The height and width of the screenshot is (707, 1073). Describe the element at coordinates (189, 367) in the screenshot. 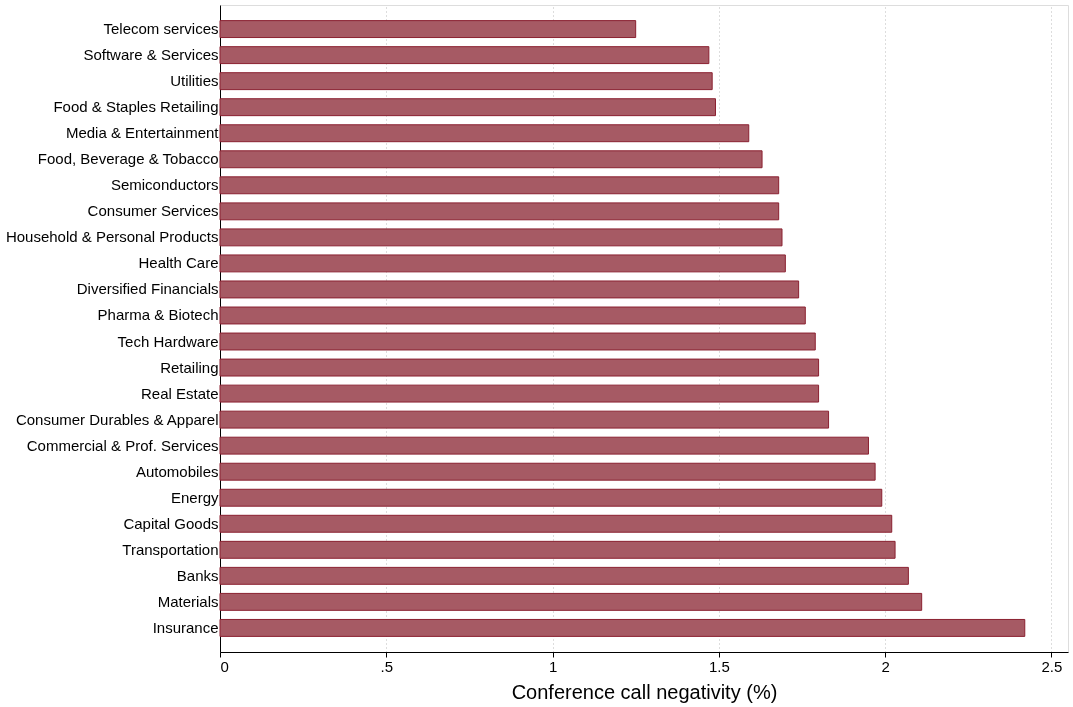

I see `y-tick-label: Retailing` at that location.